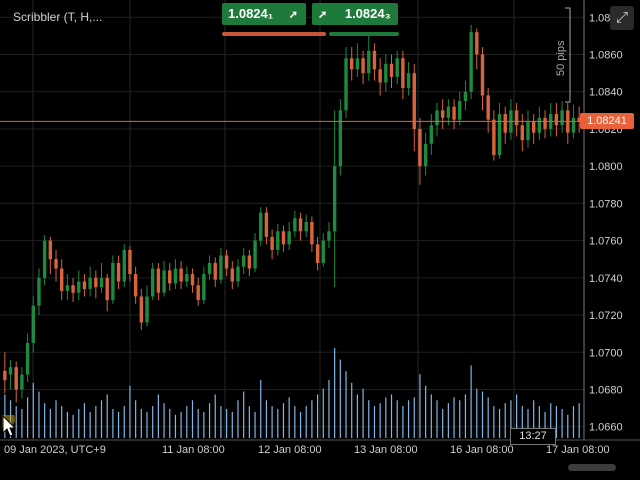 This screenshot has width=640, height=480. What do you see at coordinates (606, 167) in the screenshot?
I see `price-tick-label: 1.0800` at bounding box center [606, 167].